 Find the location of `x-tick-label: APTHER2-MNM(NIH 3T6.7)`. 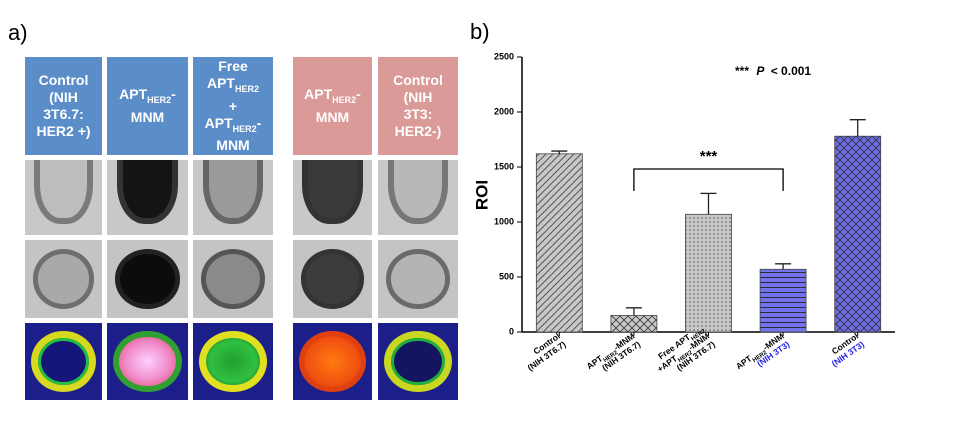

x-tick-label: APTHER2-MNM(NIH 3T6.7) is located at coordinates (614, 355).